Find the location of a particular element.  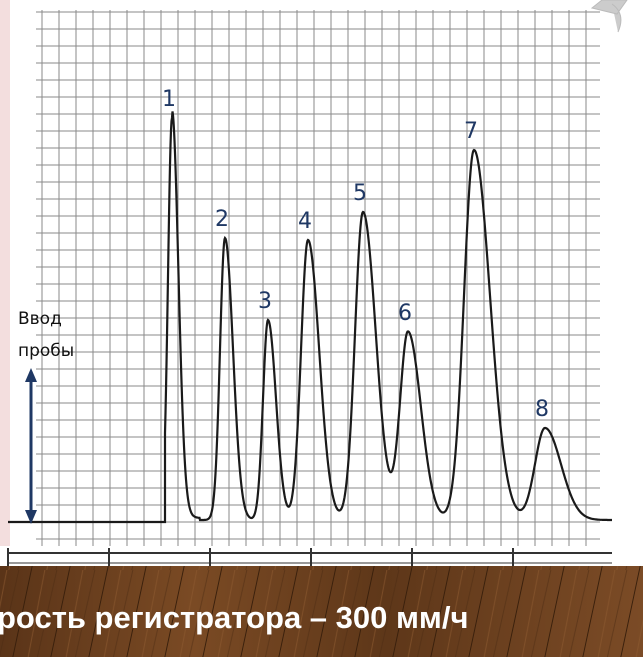

peak-label: 6 is located at coordinates (405, 313).